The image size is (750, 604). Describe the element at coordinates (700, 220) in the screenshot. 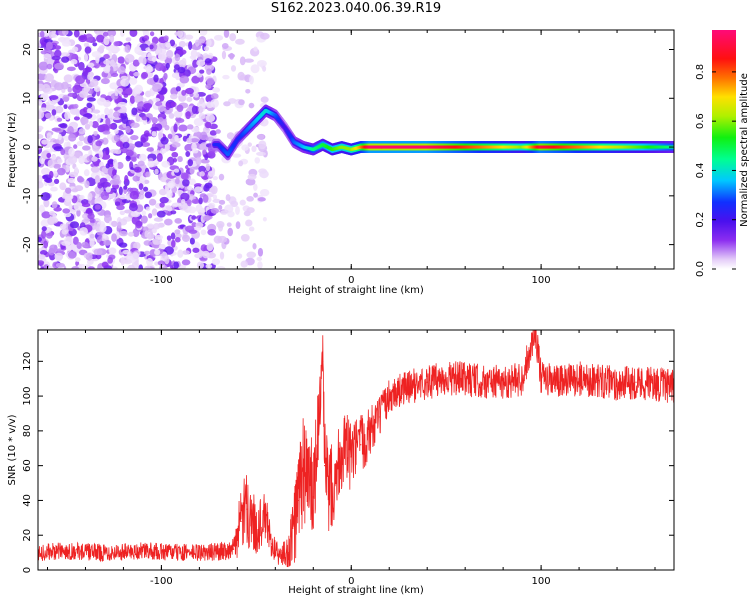

I see `colorbar-tick-label: 0.2` at that location.